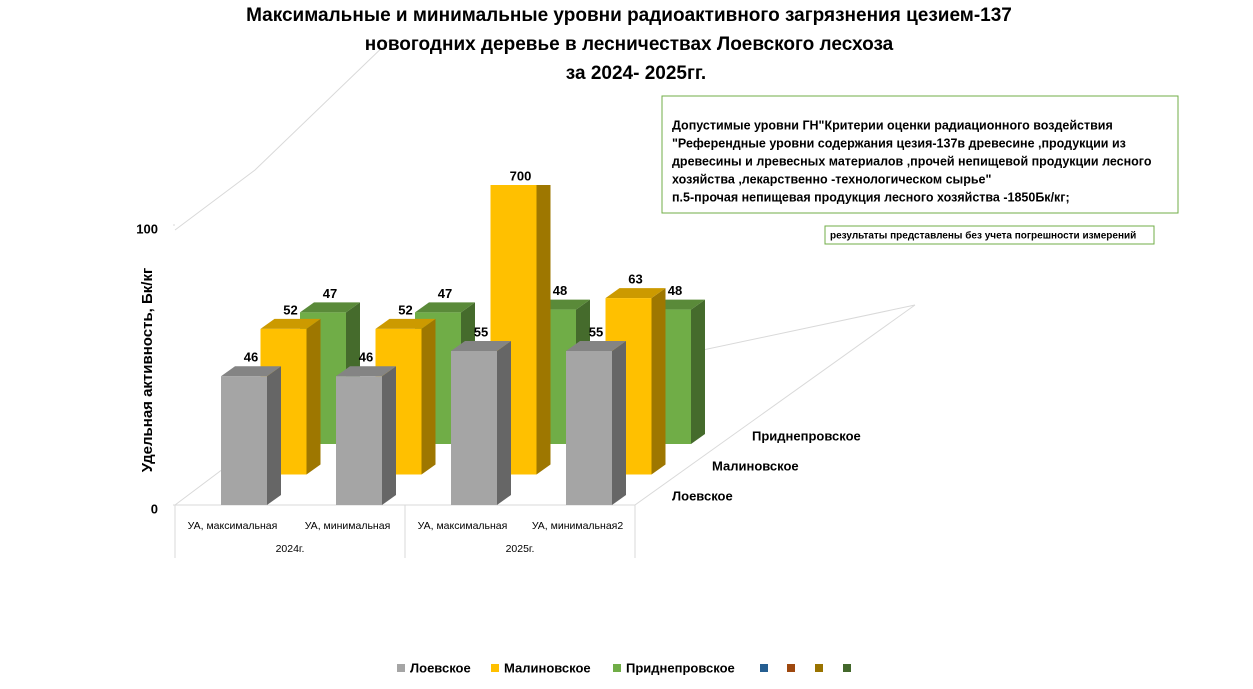 Image resolution: width=1253 pixels, height=689 pixels. I want to click on data-label: 700, so click(521, 175).